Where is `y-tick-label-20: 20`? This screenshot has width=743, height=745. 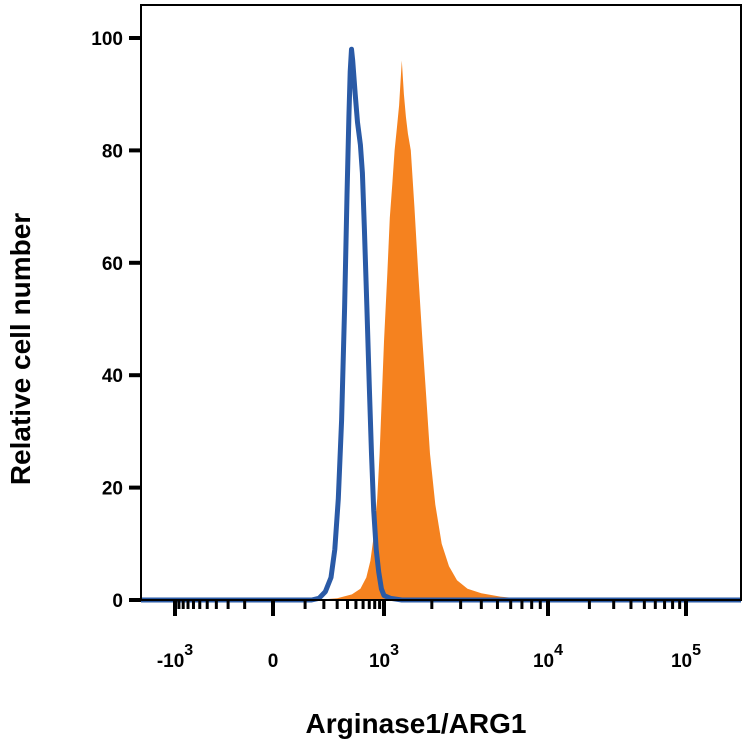 y-tick-label-20: 20 is located at coordinates (112, 489).